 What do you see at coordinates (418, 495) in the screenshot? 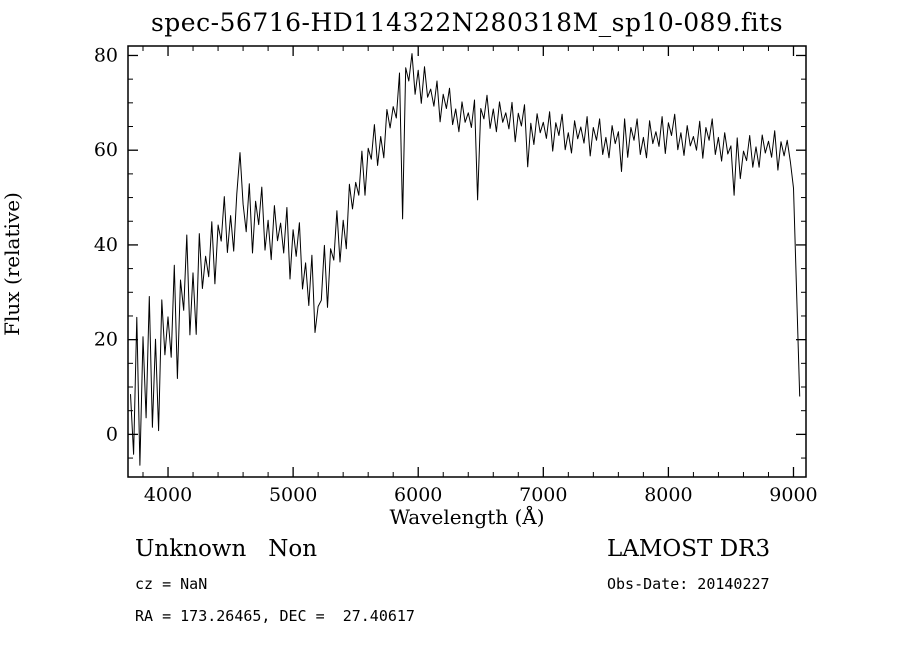
I see `x-tick-label: 6000` at bounding box center [418, 495].